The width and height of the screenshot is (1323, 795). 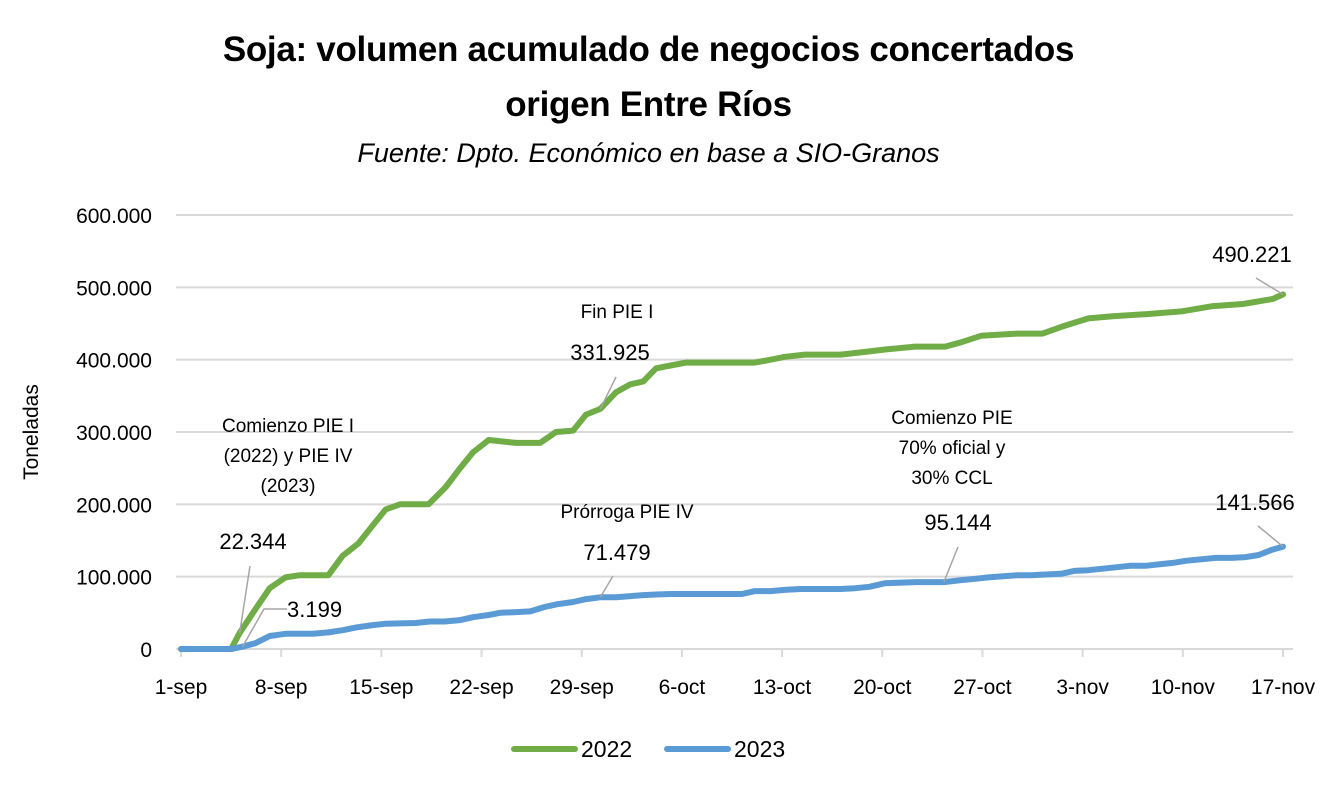 What do you see at coordinates (957, 522) in the screenshot?
I see `data-label: 95.144` at bounding box center [957, 522].